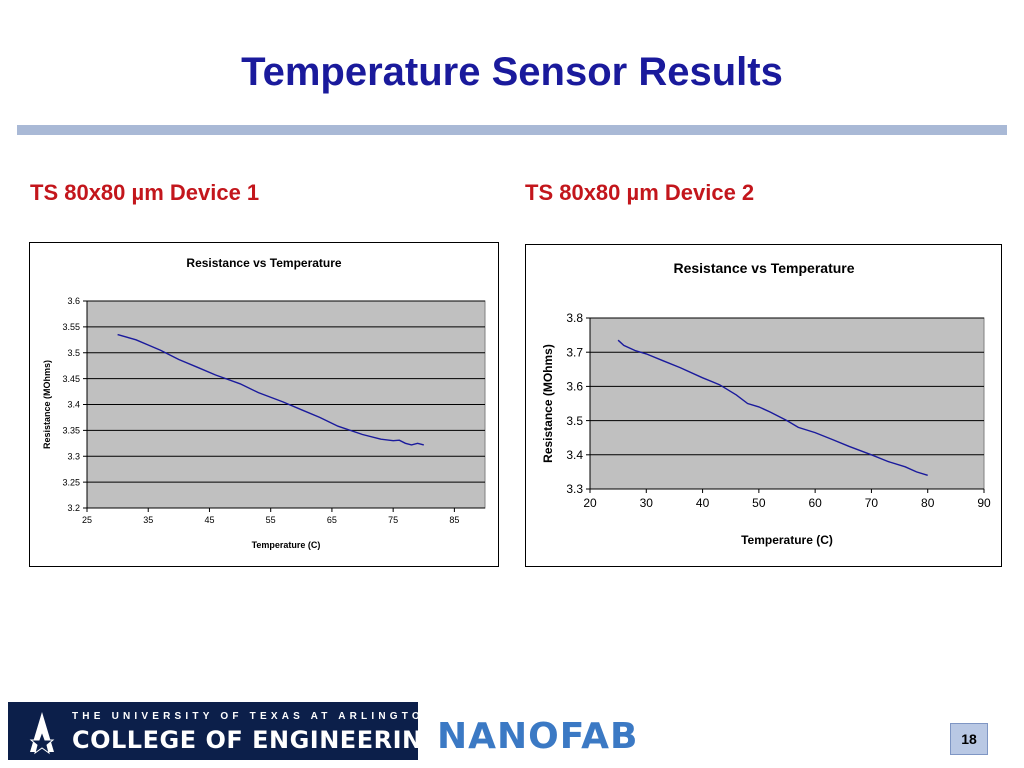  I want to click on plot-area, so click(787, 403).